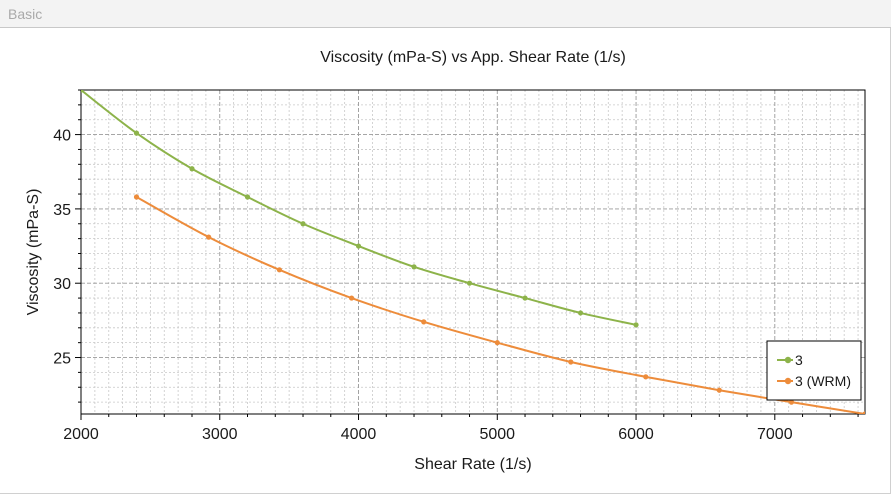  I want to click on x-tick-label: 6000, so click(636, 434).